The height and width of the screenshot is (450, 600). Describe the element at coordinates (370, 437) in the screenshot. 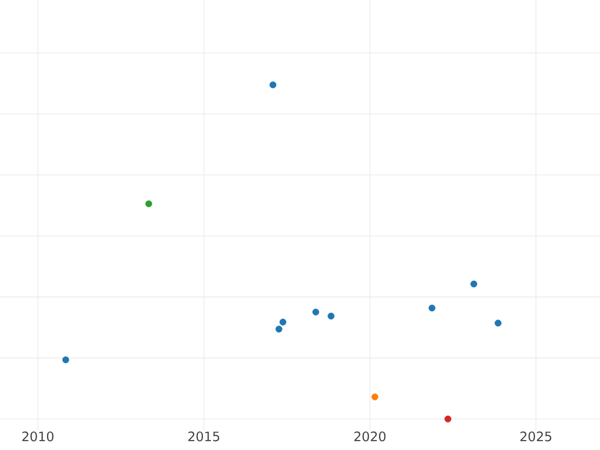

I see `x-tick-label: 2020` at that location.